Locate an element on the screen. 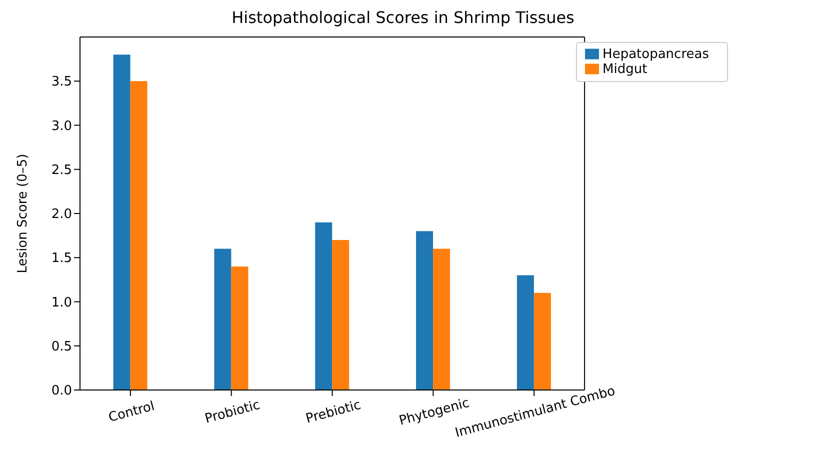 This screenshot has height=473, width=817. y-tick-label: 0.5 is located at coordinates (61, 346).